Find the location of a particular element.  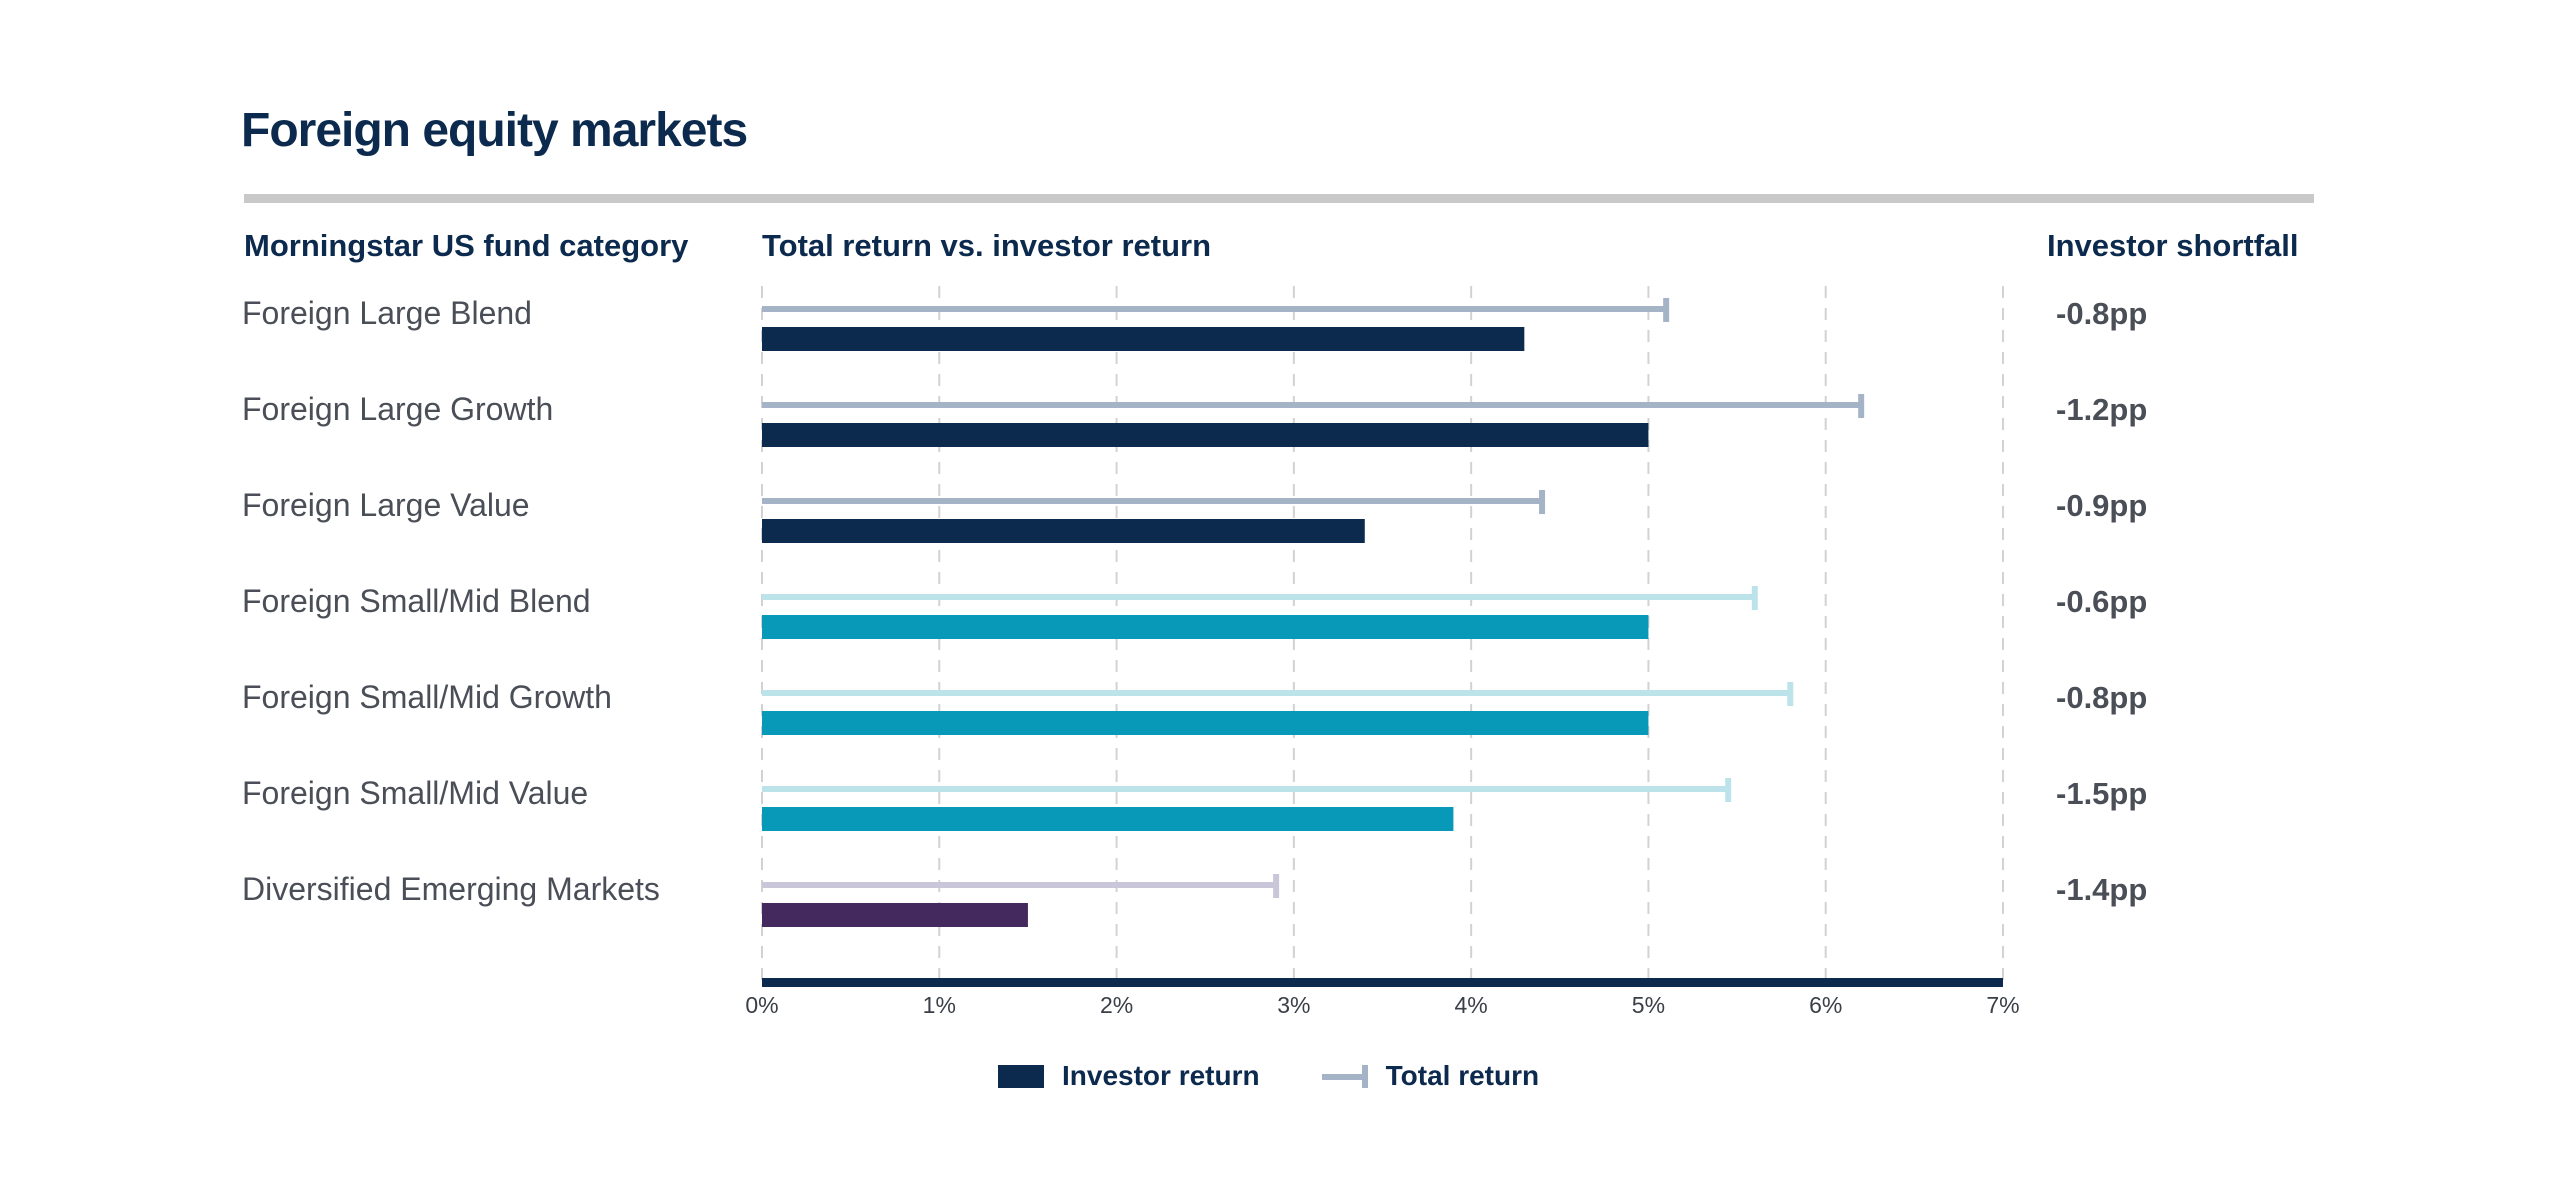

x-tick-label: 5% is located at coordinates (1648, 1005).